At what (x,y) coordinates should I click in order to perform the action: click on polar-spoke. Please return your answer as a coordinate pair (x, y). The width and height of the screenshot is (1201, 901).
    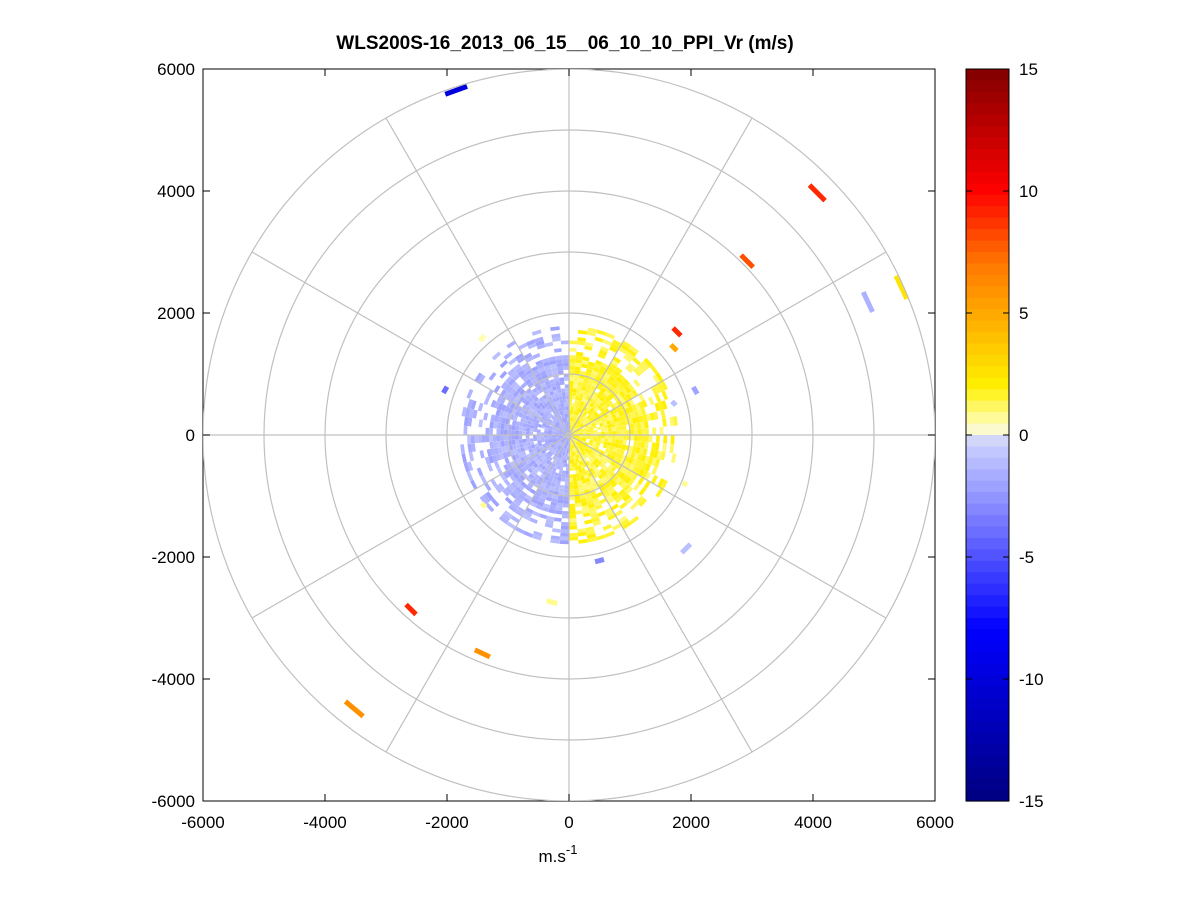
    Looking at the image, I should click on (660, 593).